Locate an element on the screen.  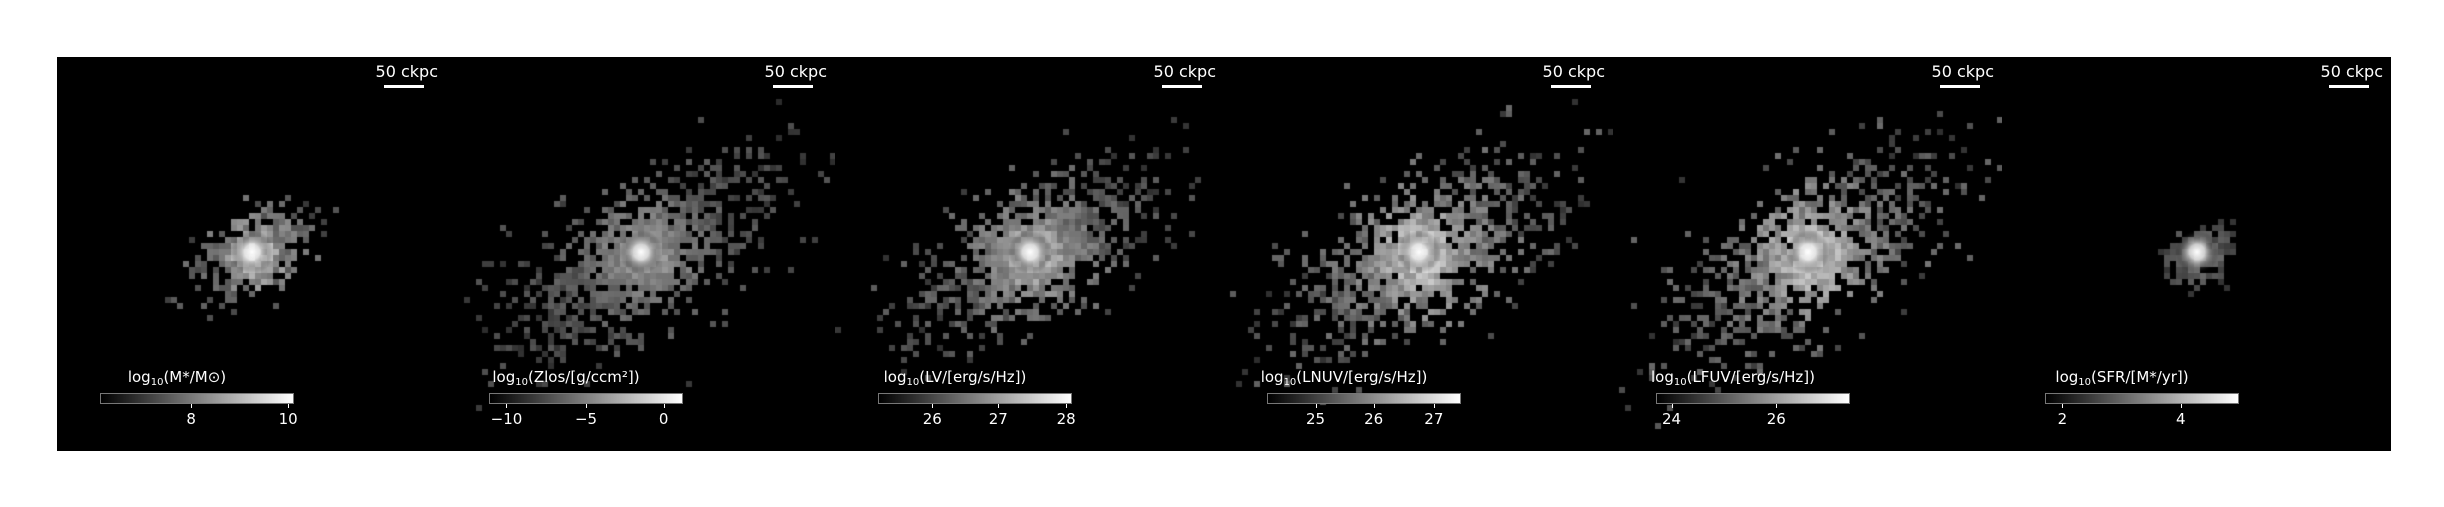
colorbar-label: log10(LFUV/[erg/s/Hz]) is located at coordinates (1733, 378).